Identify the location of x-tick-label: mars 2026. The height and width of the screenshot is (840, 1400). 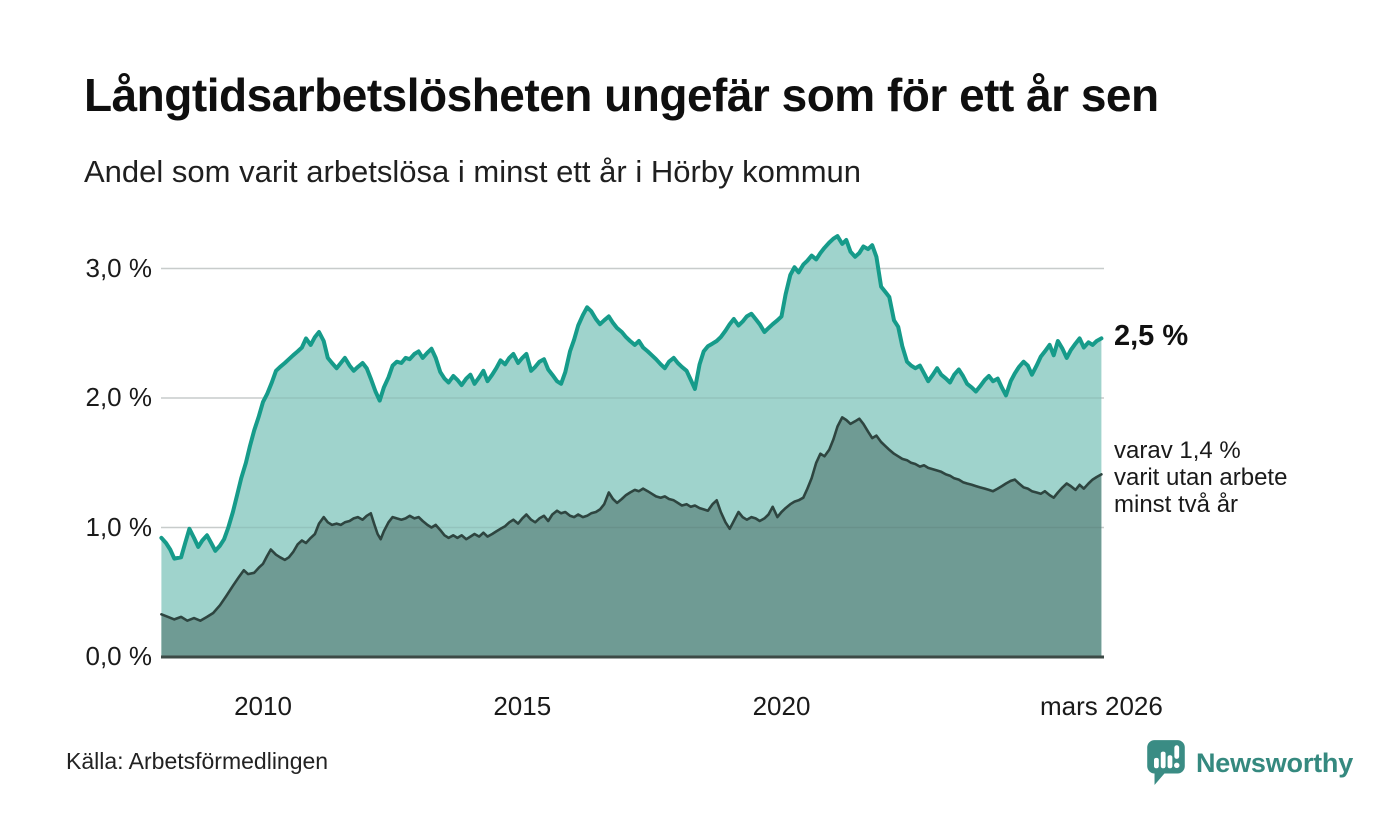
(1101, 706).